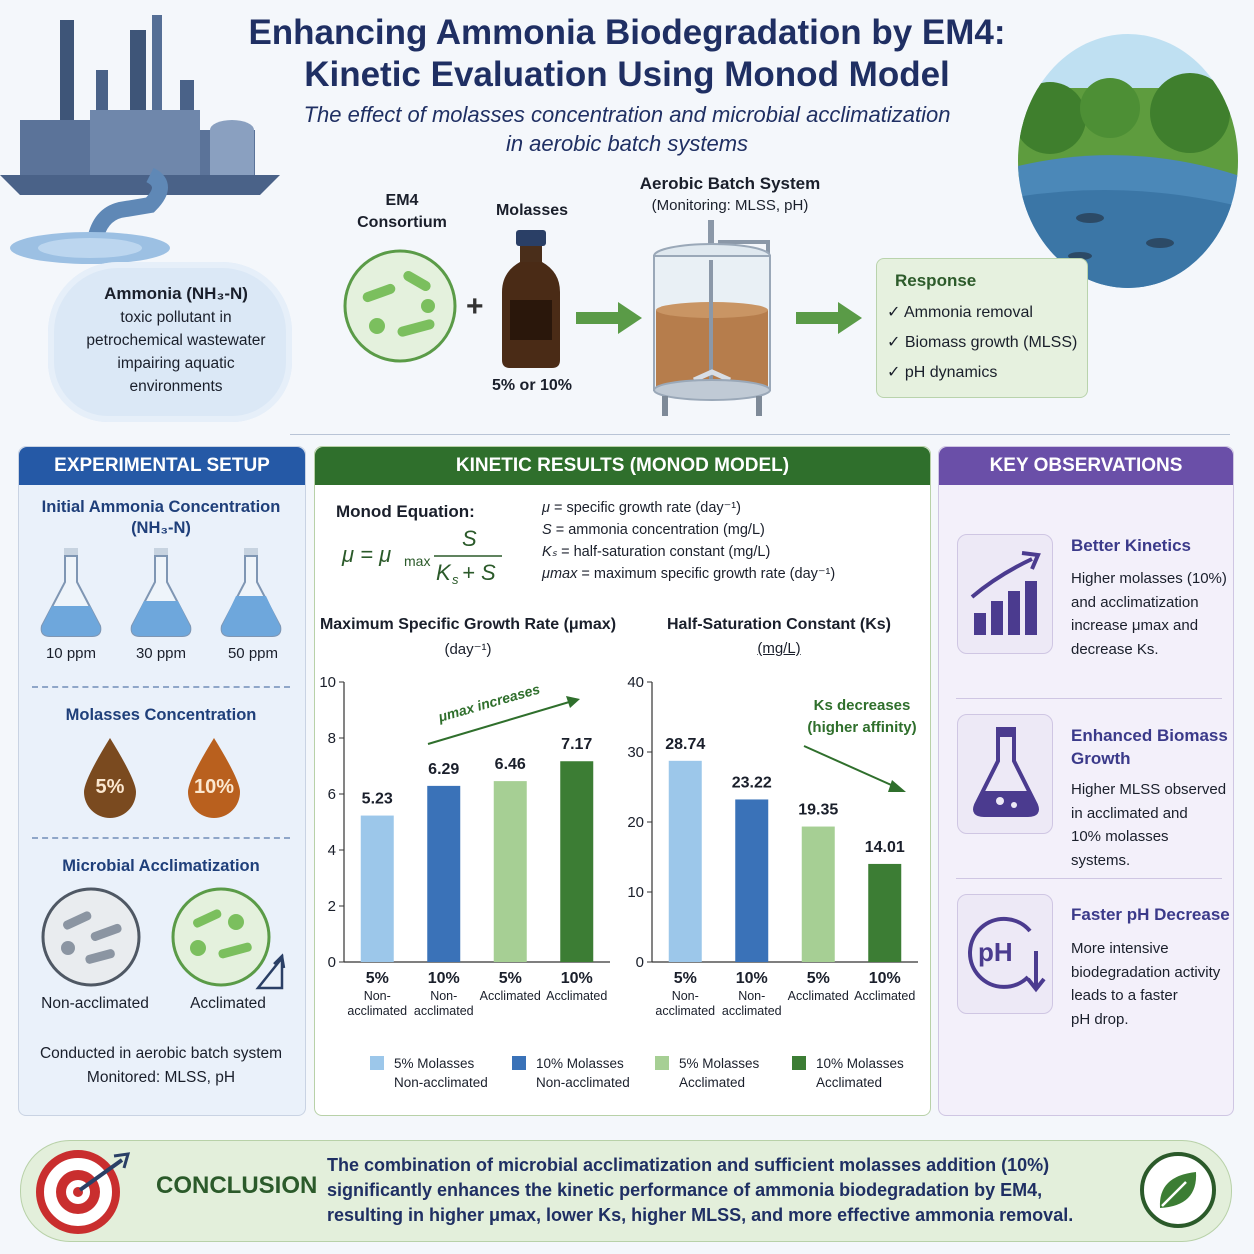 This screenshot has width=1254, height=1254. I want to click on y-tick-label: 40, so click(635, 682).